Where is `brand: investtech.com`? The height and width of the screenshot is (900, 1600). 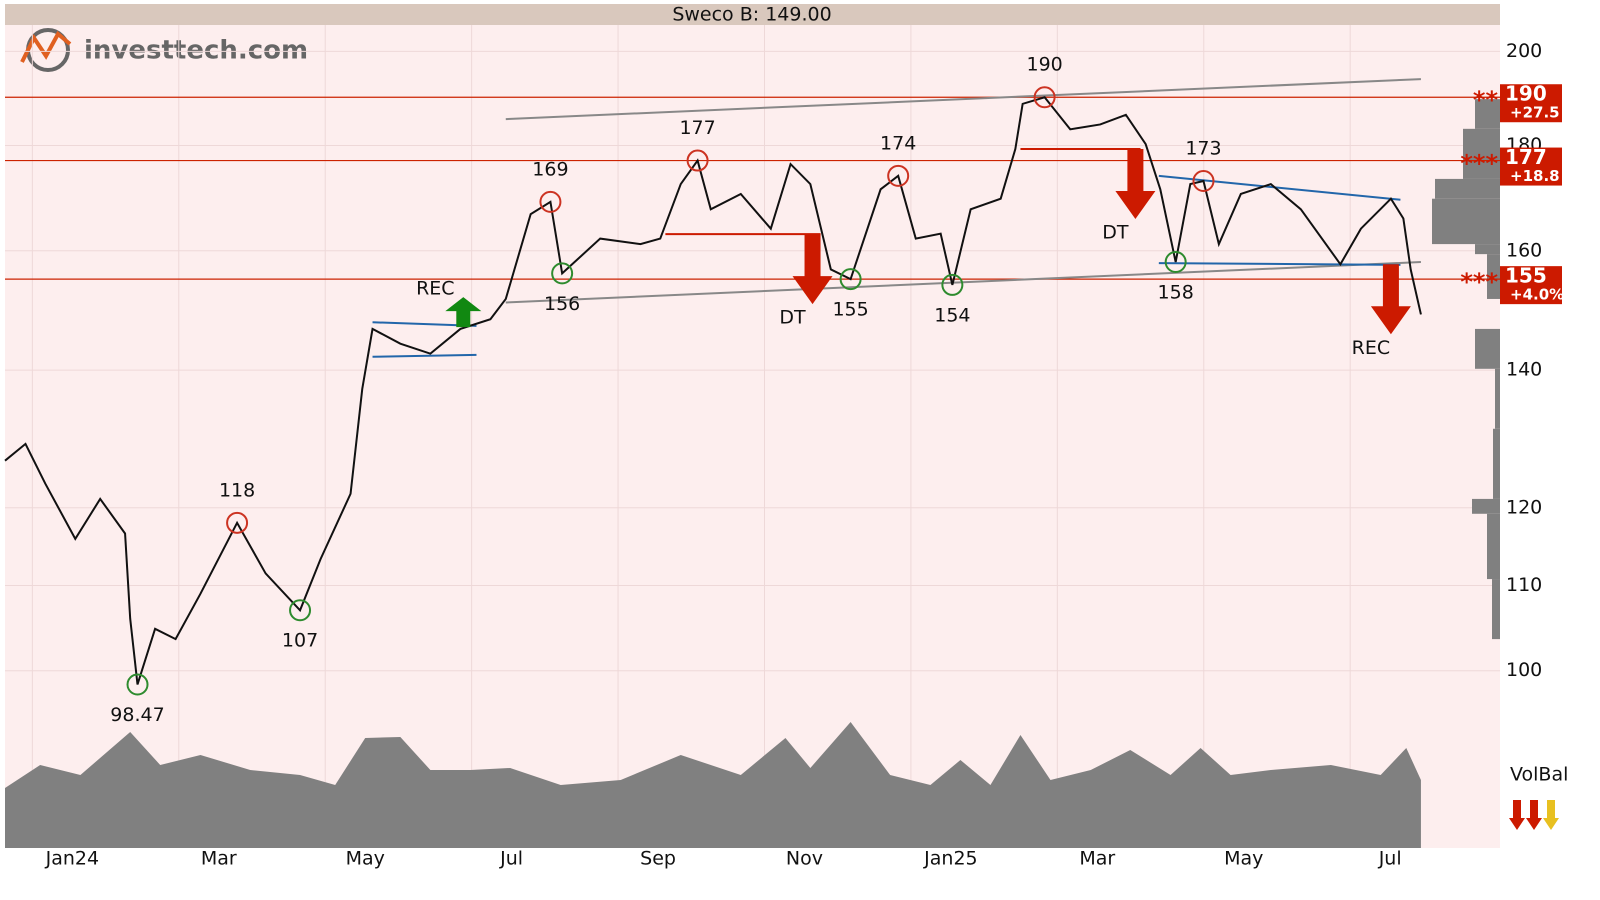 brand: investtech.com is located at coordinates (196, 51).